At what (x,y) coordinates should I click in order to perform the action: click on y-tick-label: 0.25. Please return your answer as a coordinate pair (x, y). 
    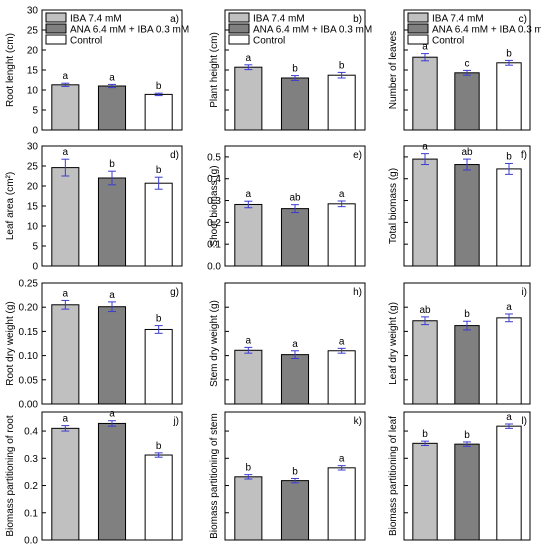
    Looking at the image, I should click on (29, 284).